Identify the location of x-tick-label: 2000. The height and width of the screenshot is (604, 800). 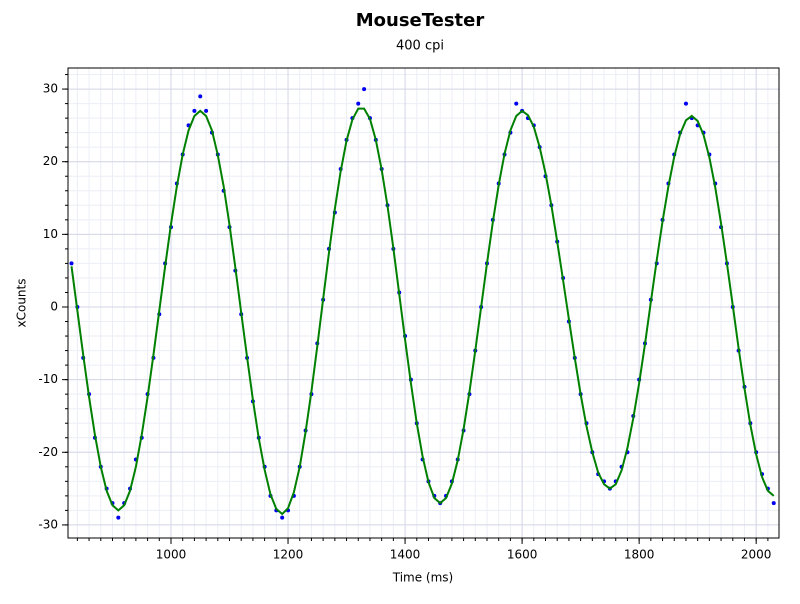
(756, 555).